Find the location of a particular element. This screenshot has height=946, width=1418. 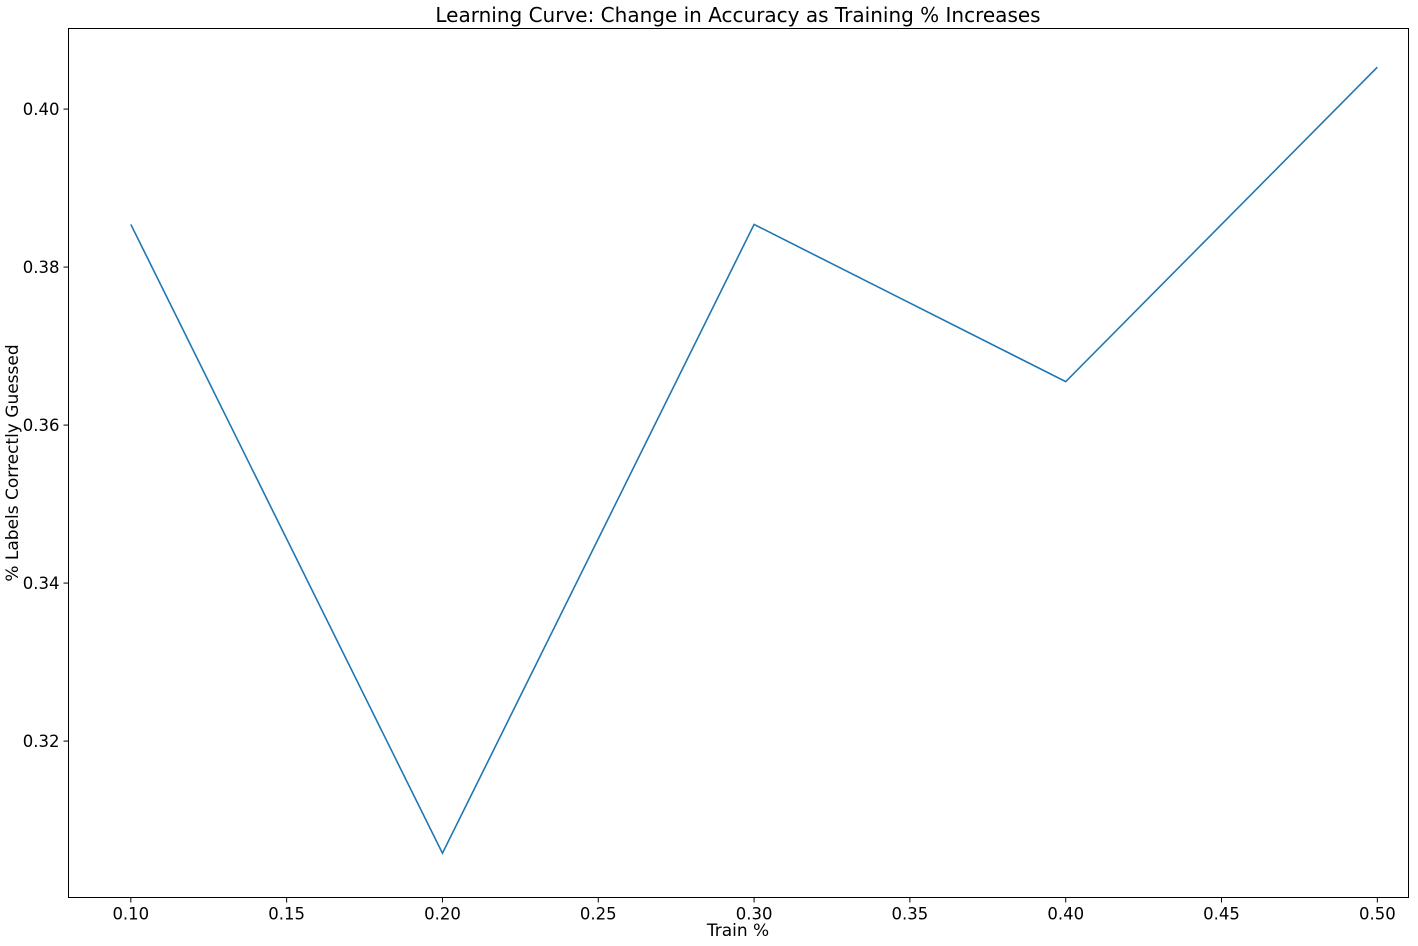

y-tick-label: 0.32 is located at coordinates (41, 741).